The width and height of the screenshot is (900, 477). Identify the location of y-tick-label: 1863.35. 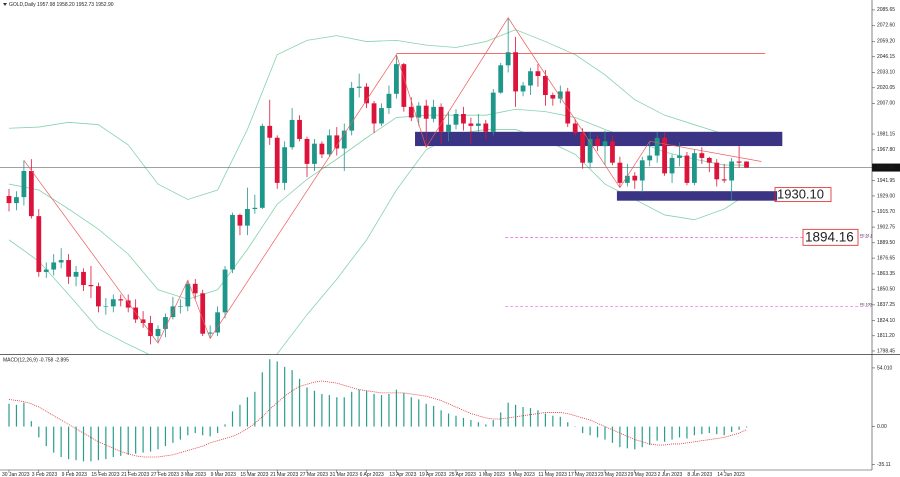
(886, 274).